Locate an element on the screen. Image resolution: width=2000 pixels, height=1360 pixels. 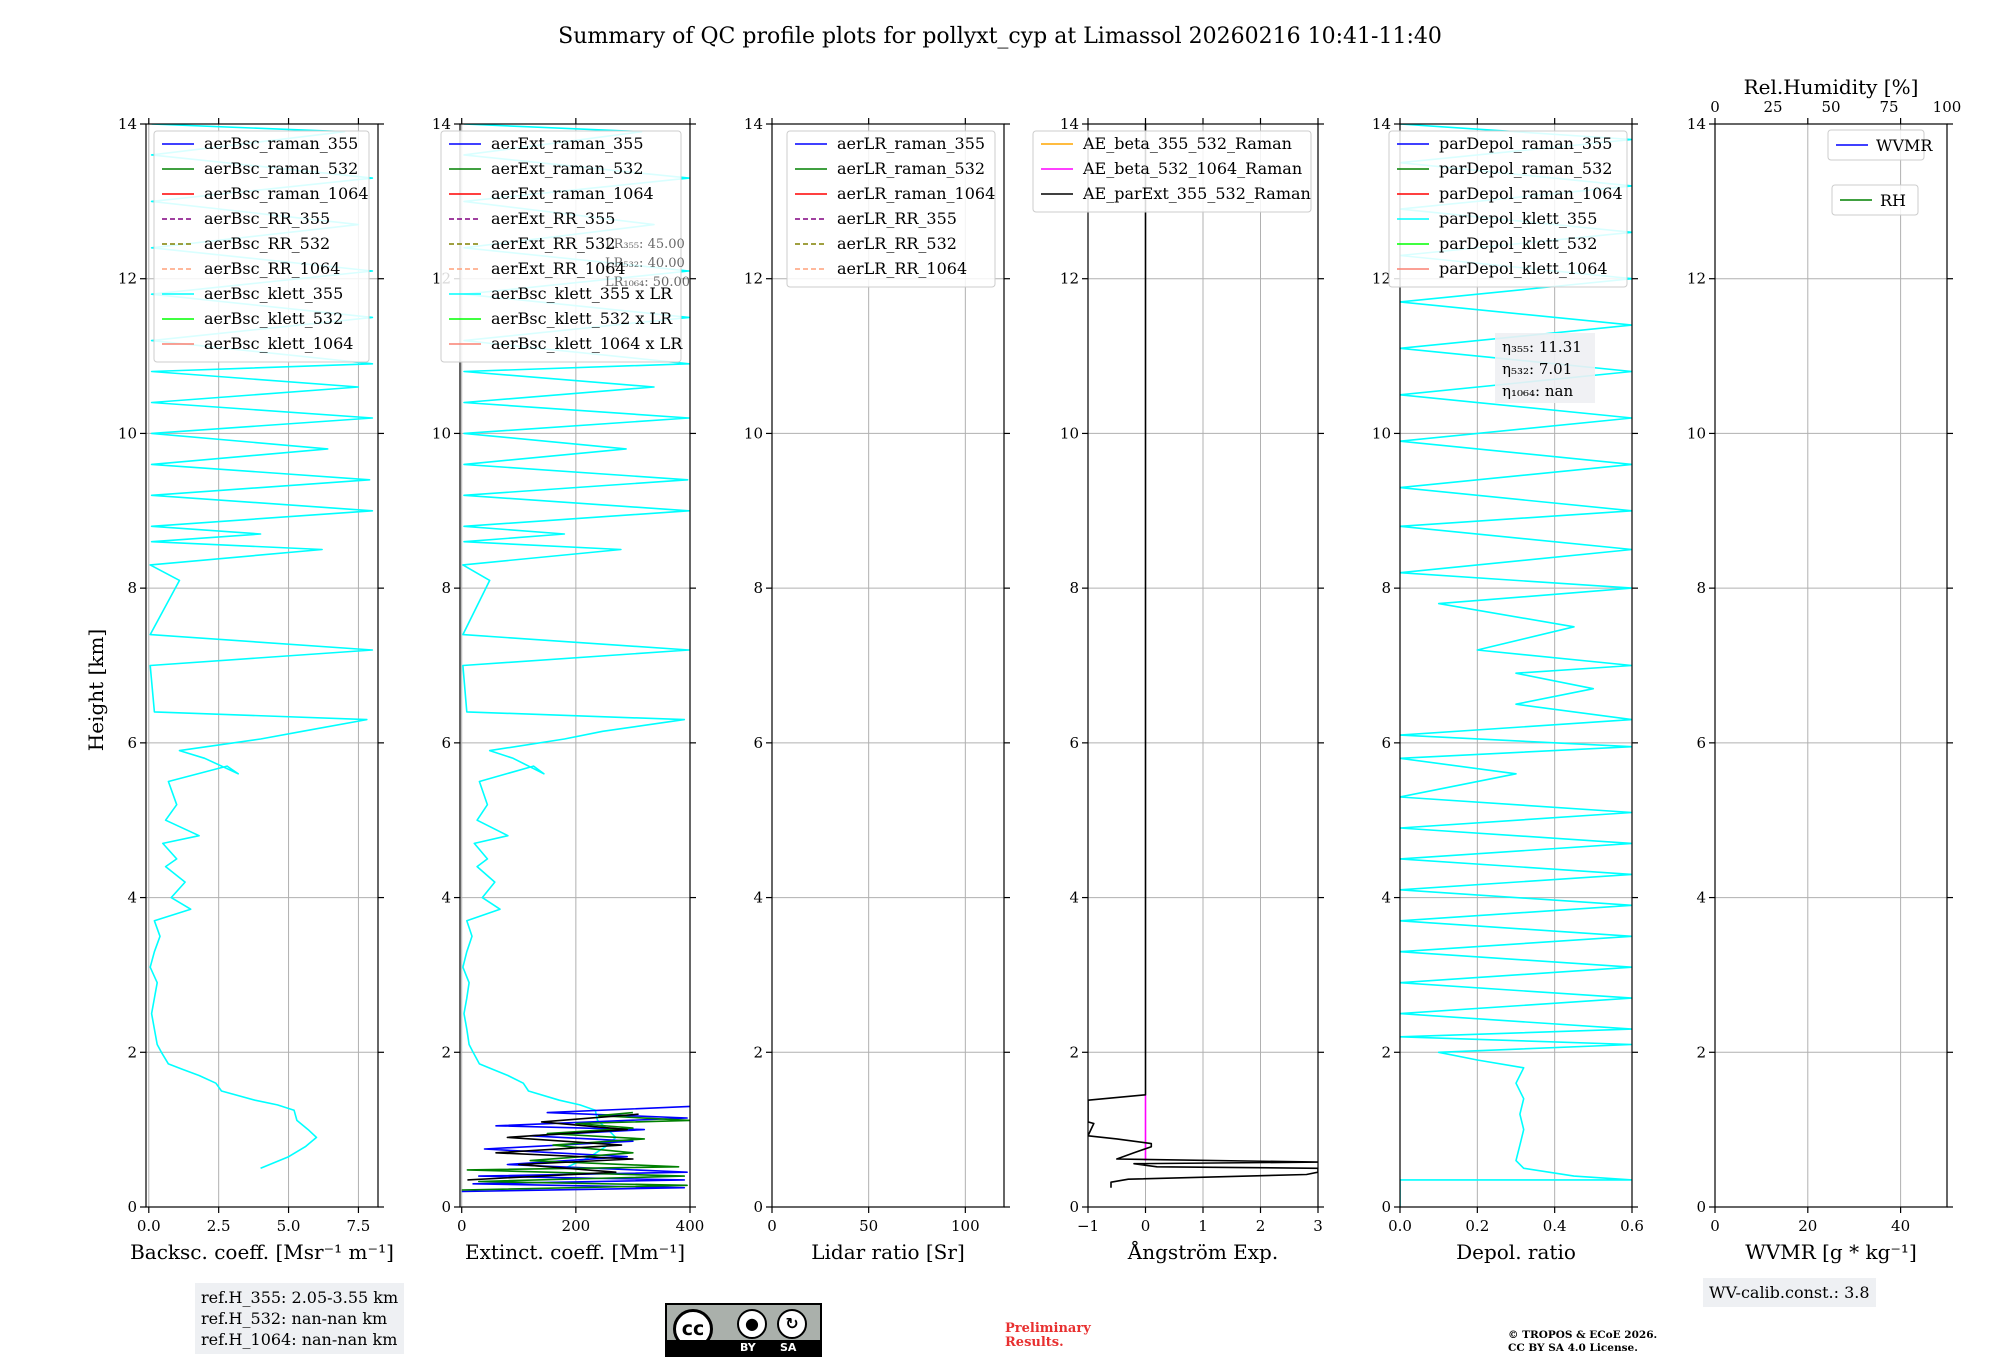
x-axis-label: Depol. ratio is located at coordinates (1516, 1252).